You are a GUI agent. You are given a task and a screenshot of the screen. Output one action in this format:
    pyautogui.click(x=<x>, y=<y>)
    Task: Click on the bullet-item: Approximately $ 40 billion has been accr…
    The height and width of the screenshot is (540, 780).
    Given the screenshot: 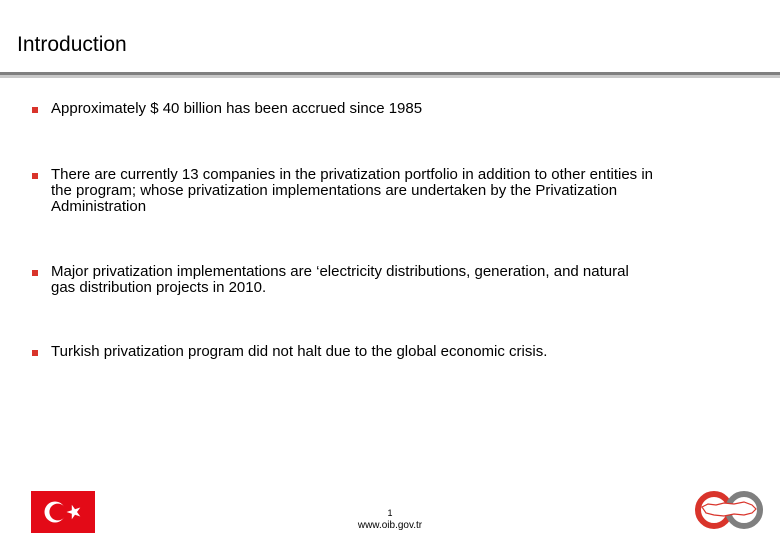 What is the action you would take?
    pyautogui.click(x=387, y=109)
    